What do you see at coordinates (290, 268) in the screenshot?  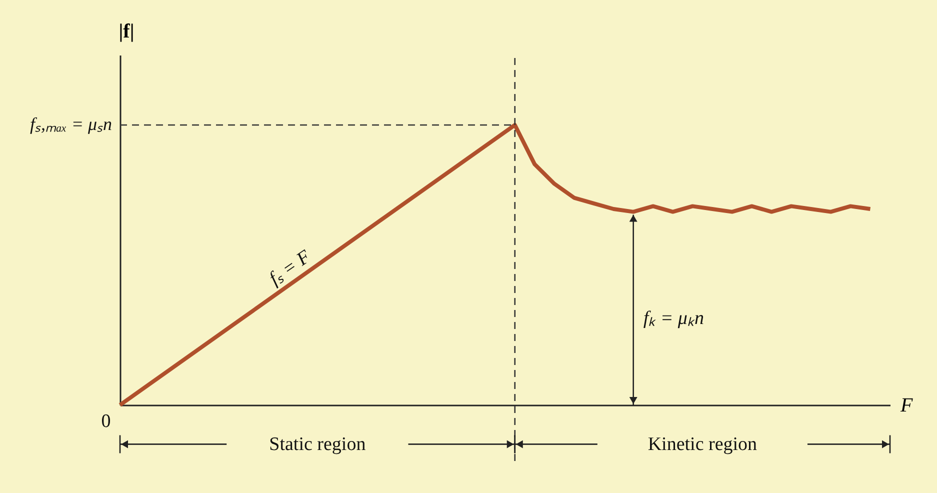 I see `annotation: fₛ = F` at bounding box center [290, 268].